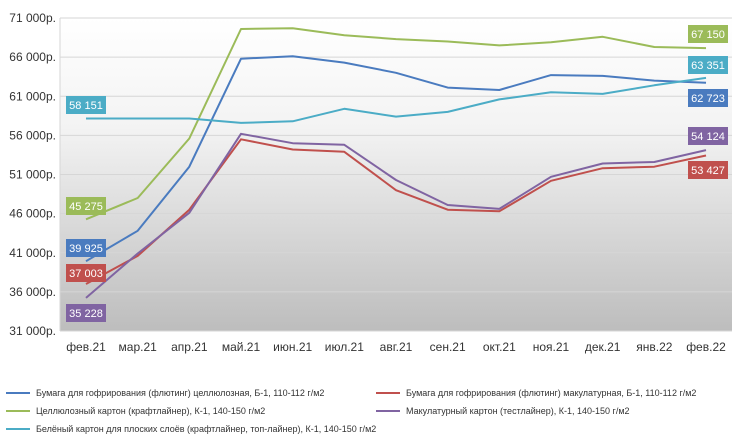  What do you see at coordinates (32, 18) in the screenshot?
I see `y-tick-label: 71 000р.` at bounding box center [32, 18].